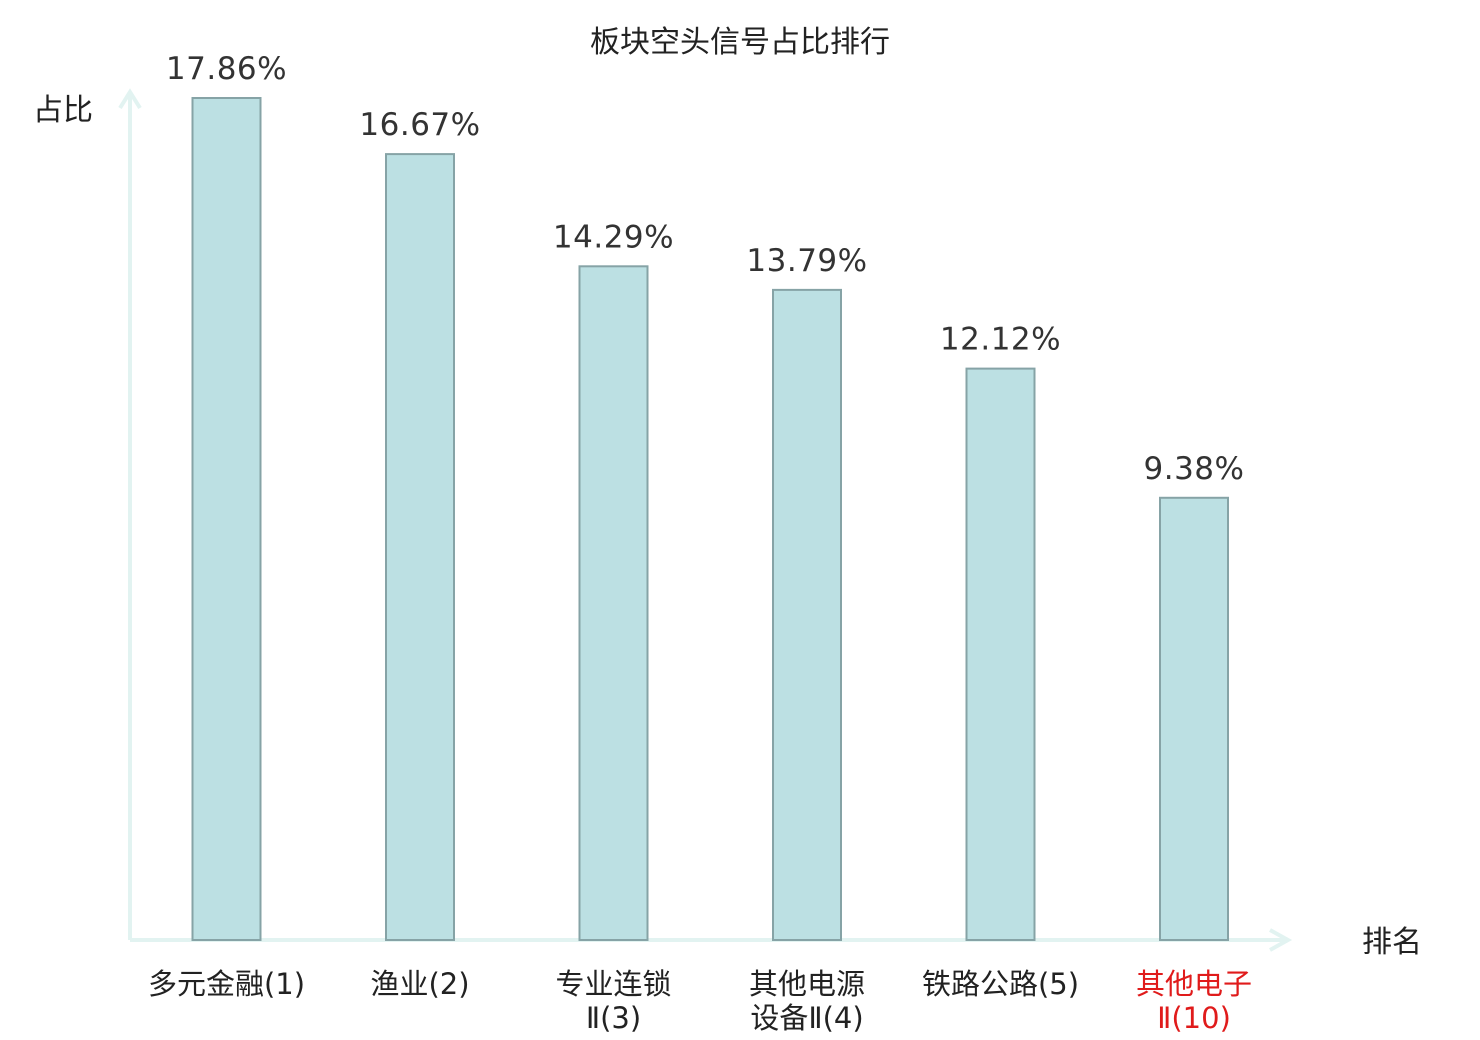 The width and height of the screenshot is (1480, 1040). I want to click on category-tick-label: 其他电源, so click(807, 984).